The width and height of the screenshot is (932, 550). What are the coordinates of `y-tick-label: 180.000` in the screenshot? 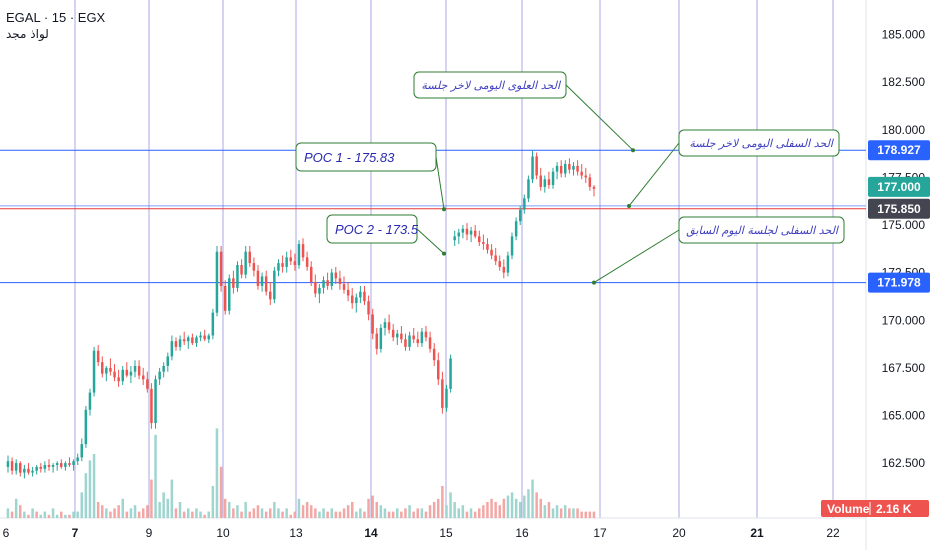 It's located at (904, 130).